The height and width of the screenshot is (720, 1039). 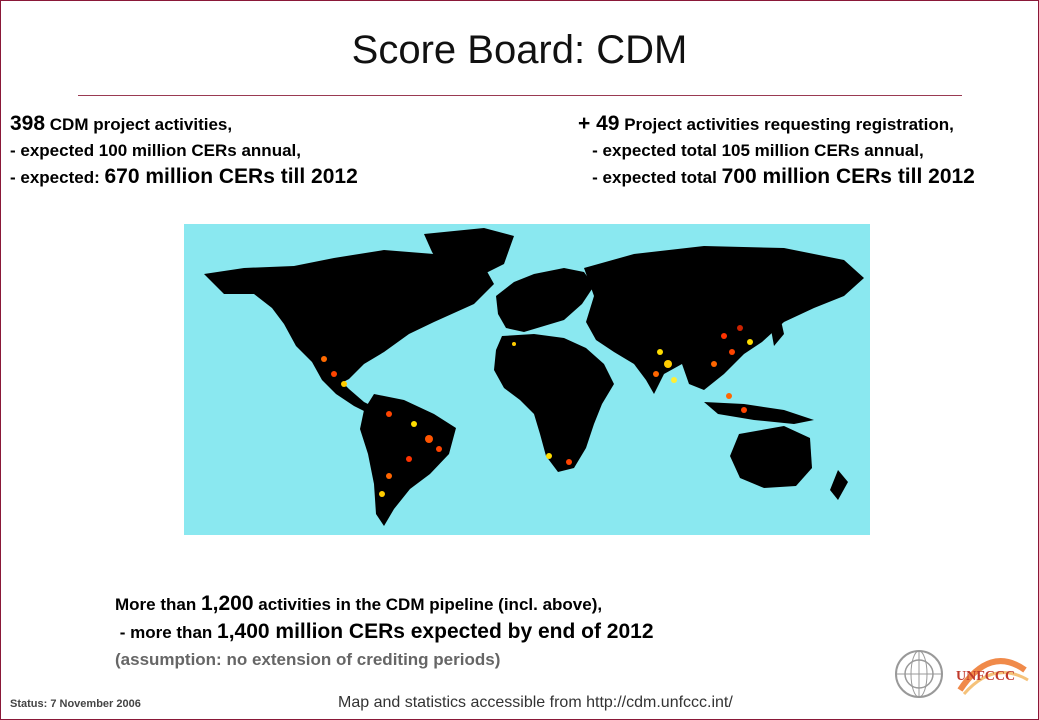 I want to click on north-america, so click(x=349, y=318).